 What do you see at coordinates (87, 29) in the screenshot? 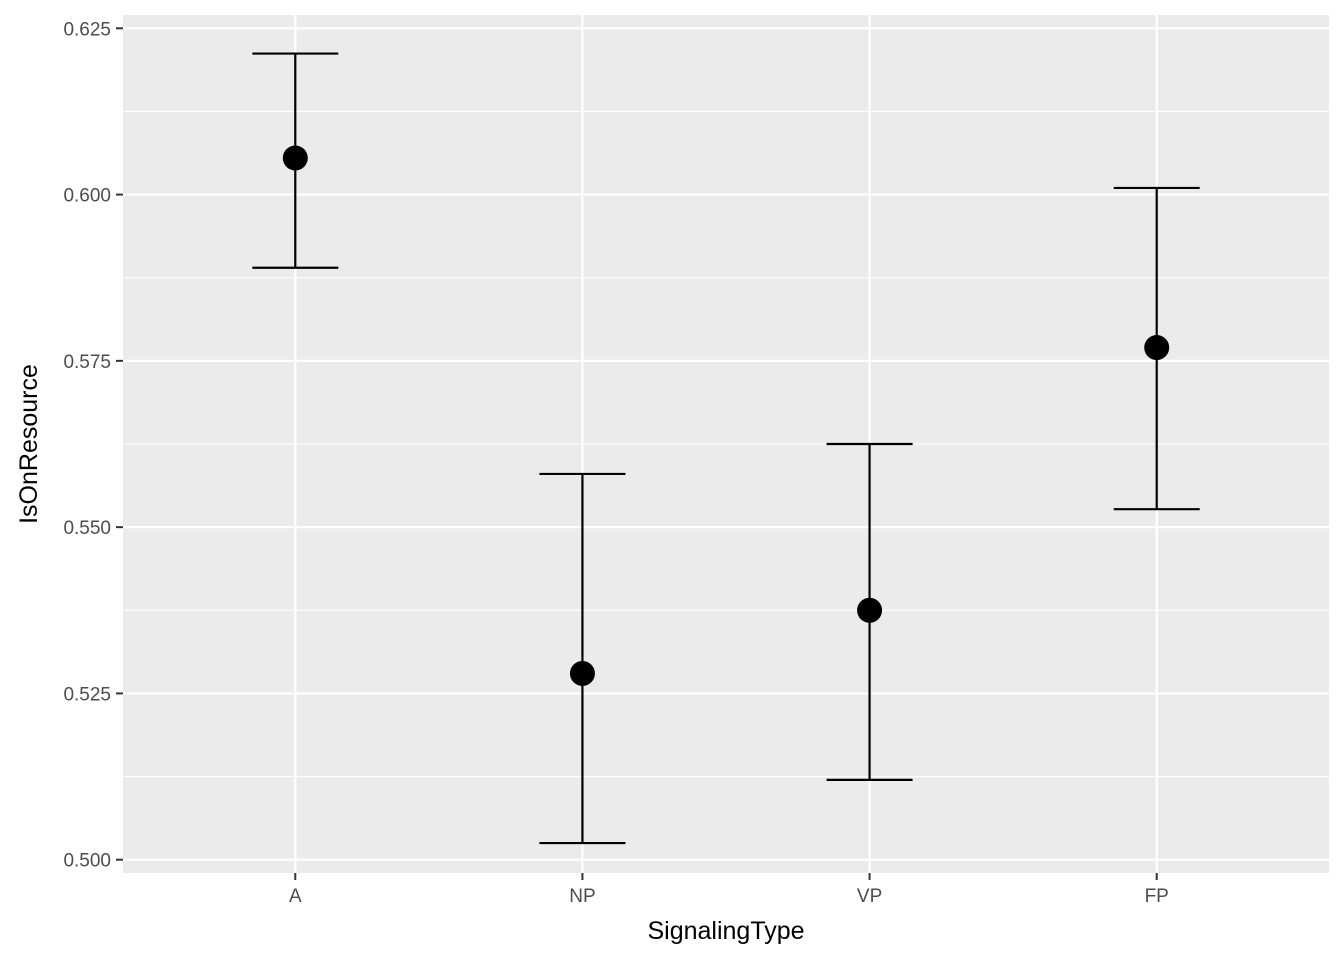
I see `y-tick-label: 0.625` at bounding box center [87, 29].